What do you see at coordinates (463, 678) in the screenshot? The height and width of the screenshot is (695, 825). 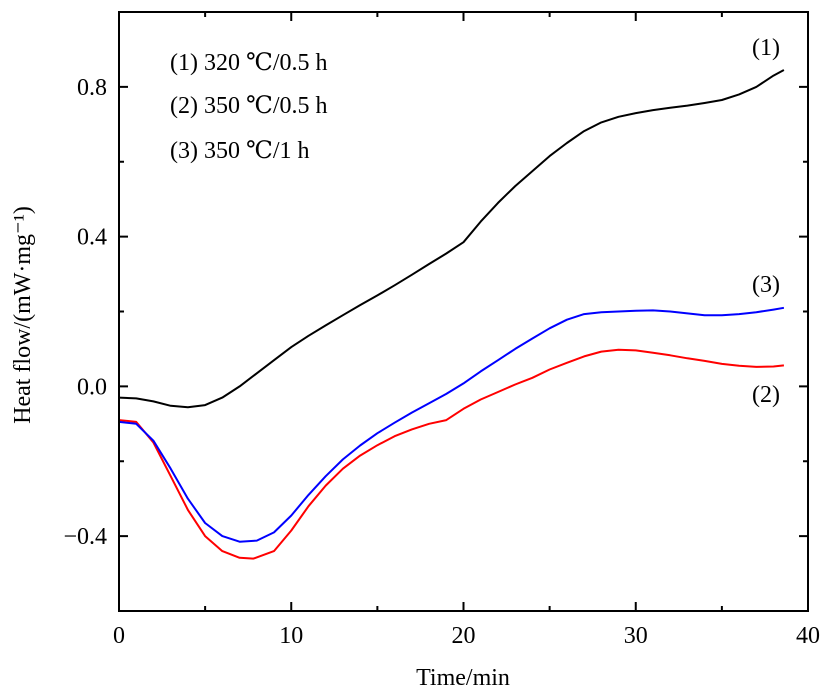 I see `x-axis-label: Time/min` at bounding box center [463, 678].